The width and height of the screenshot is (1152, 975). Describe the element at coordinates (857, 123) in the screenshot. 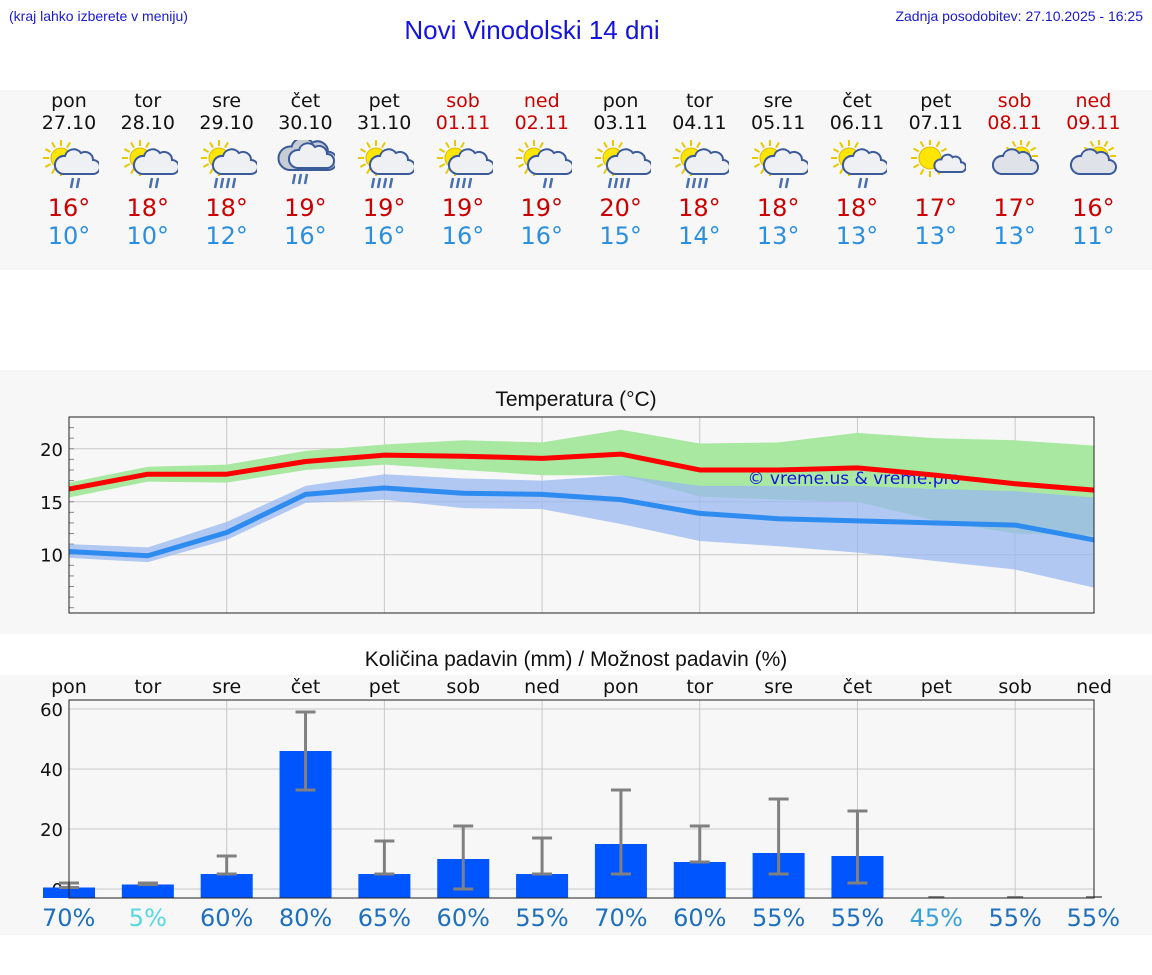

I see `day-date: 06.11` at that location.